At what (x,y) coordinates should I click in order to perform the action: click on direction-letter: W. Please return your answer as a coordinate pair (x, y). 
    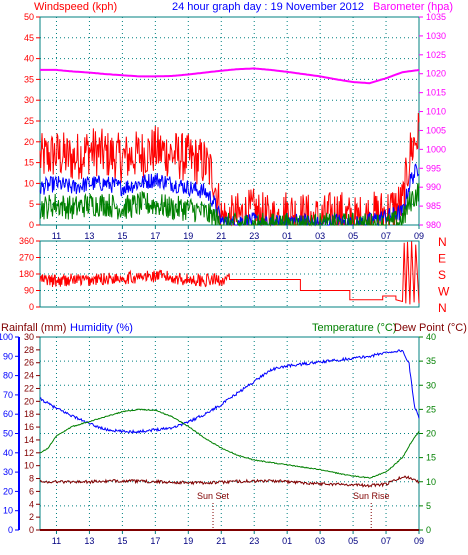
    Looking at the image, I should click on (444, 292).